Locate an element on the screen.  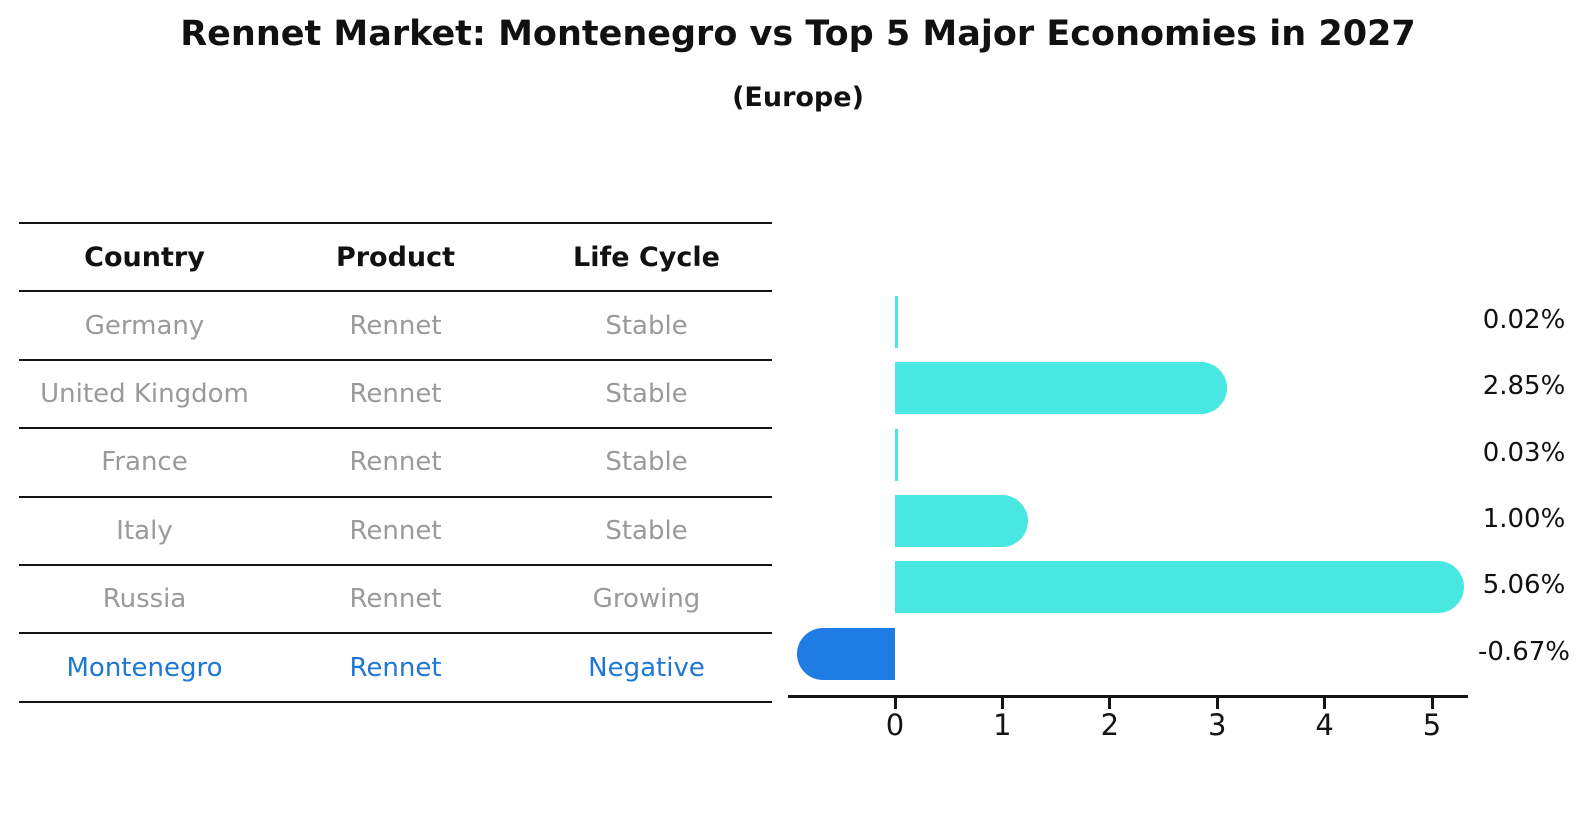
table-row: Montenegro Rennet Negative is located at coordinates (395, 666).